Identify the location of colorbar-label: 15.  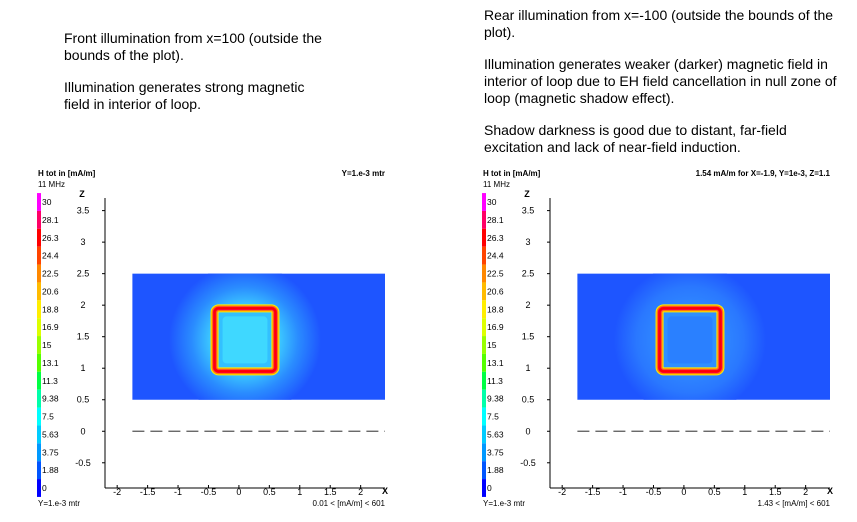
(492, 345).